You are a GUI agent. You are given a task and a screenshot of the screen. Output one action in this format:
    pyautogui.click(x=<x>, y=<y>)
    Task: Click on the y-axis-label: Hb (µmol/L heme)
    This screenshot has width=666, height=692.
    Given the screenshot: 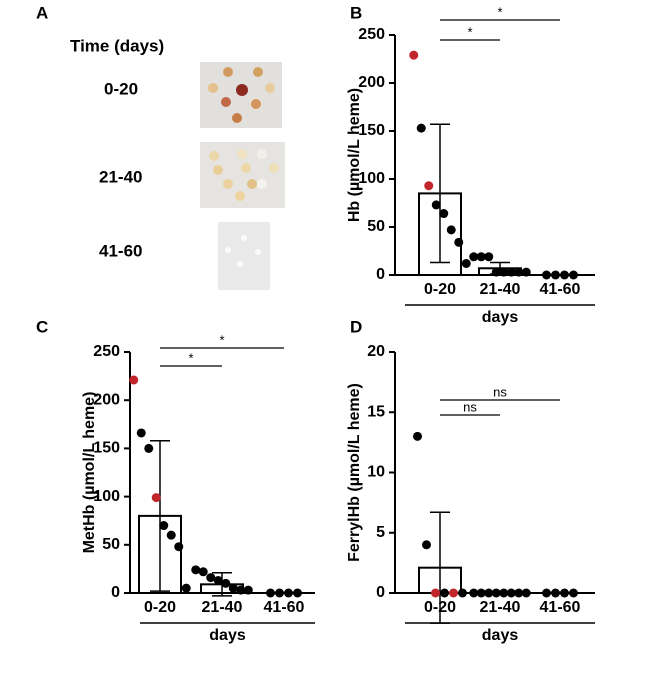 What is the action you would take?
    pyautogui.click(x=354, y=155)
    